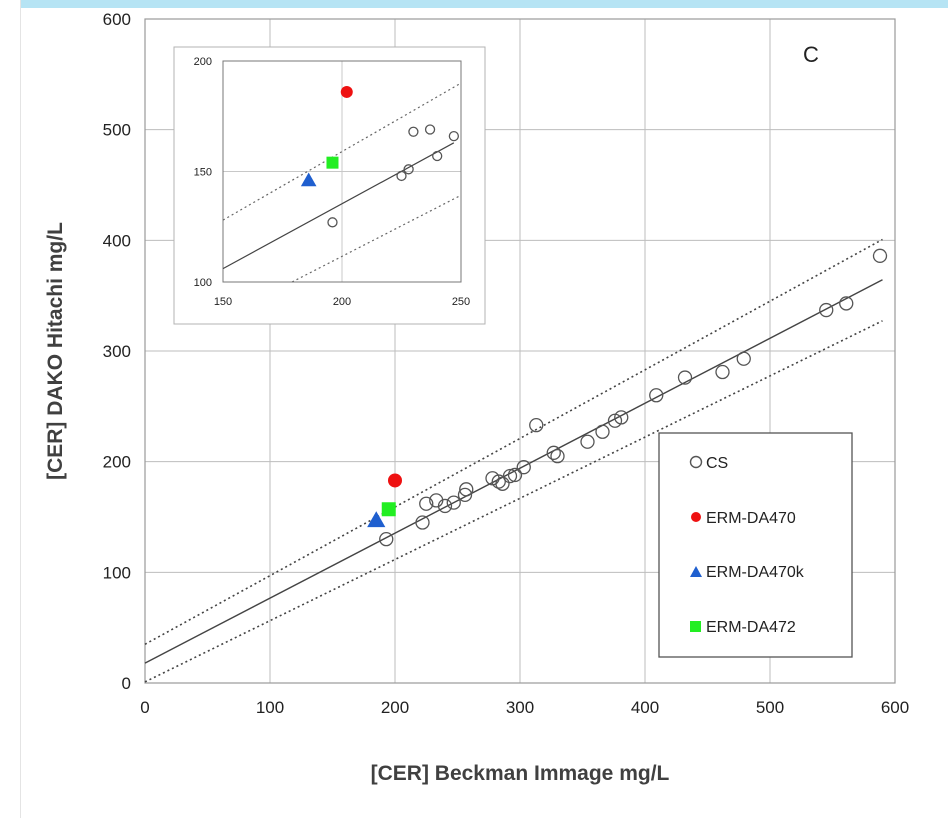  What do you see at coordinates (223, 302) in the screenshot?
I see `inset-x-tick: 150` at bounding box center [223, 302].